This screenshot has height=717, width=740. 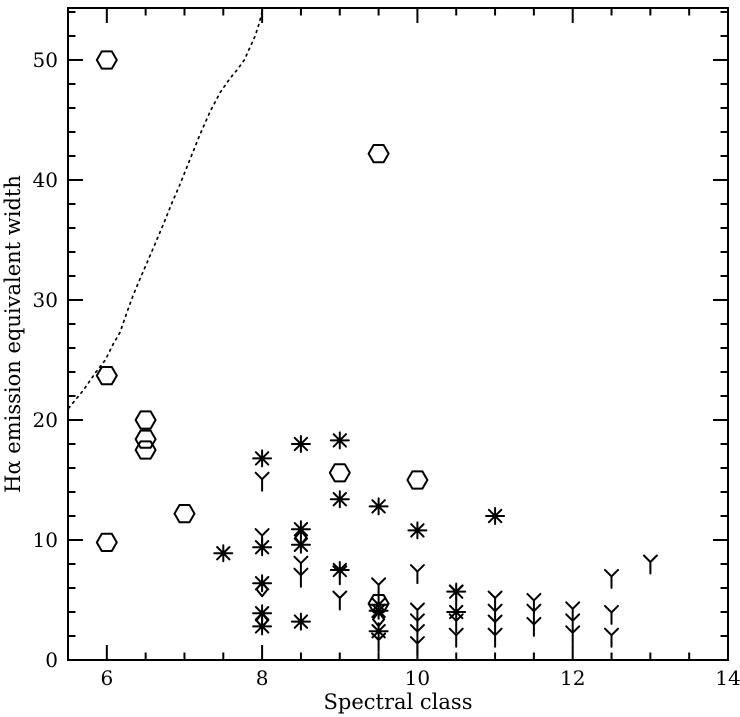 What do you see at coordinates (417, 678) in the screenshot?
I see `x-tick-label: 10` at bounding box center [417, 678].